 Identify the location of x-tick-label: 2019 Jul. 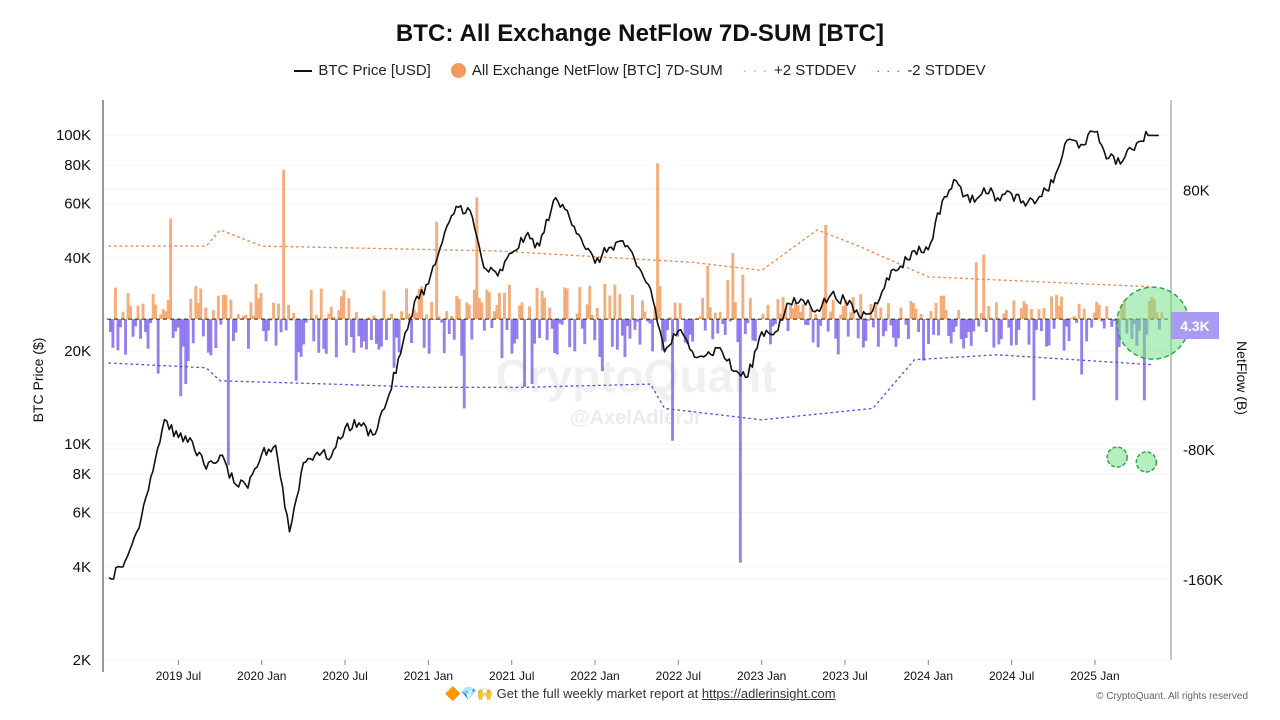
(178, 676).